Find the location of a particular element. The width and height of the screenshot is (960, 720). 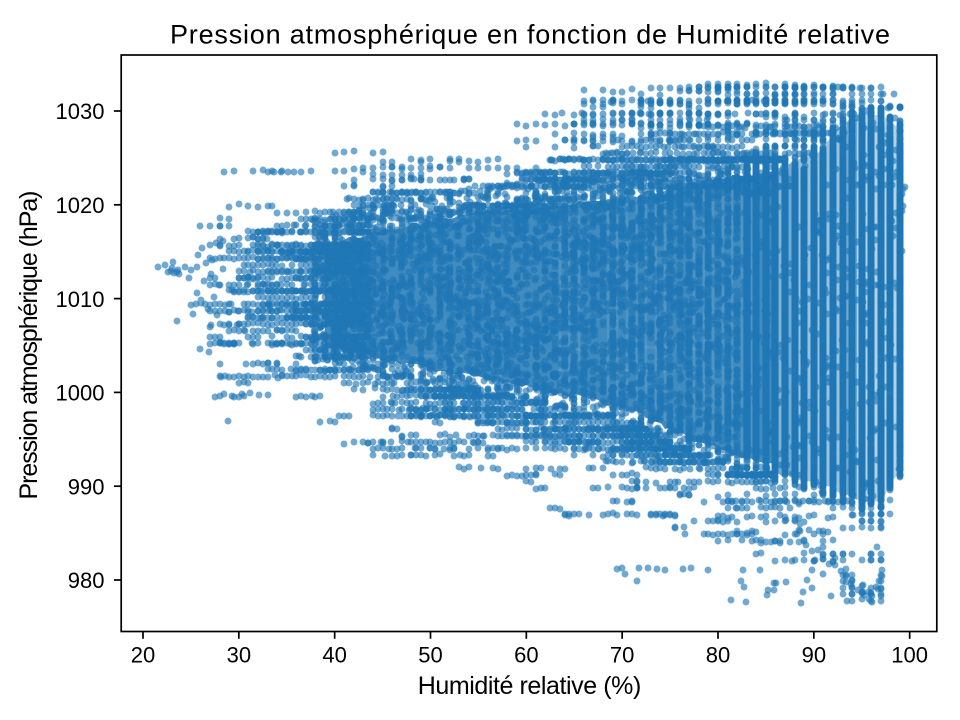

svg-text: 1030 is located at coordinates (80, 111).